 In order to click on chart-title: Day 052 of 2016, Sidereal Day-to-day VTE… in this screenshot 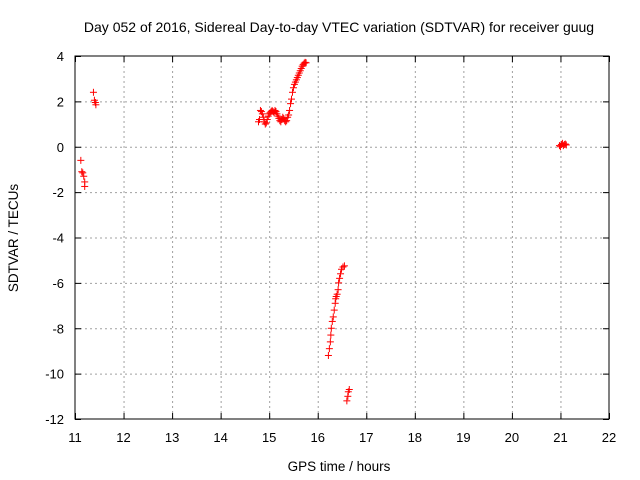, I will do `click(339, 27)`.